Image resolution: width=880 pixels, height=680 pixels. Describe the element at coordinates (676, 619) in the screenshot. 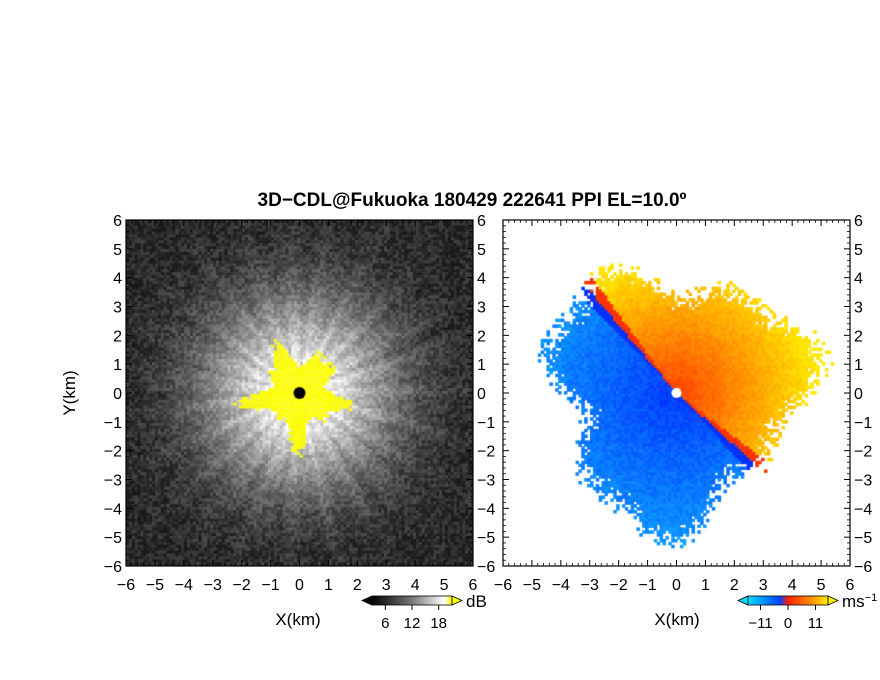

I see `right-xlabel: X(km)` at that location.